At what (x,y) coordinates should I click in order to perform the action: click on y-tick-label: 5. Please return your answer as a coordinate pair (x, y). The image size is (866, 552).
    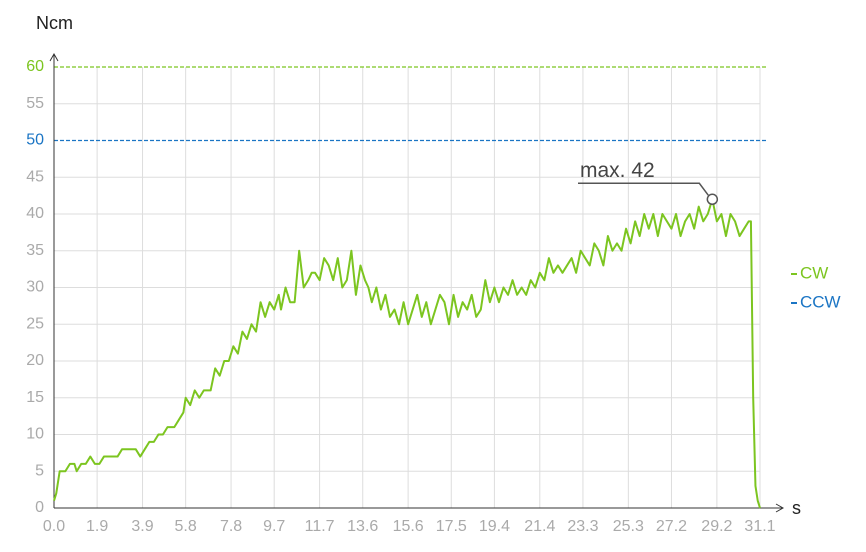
    Looking at the image, I should click on (39, 470).